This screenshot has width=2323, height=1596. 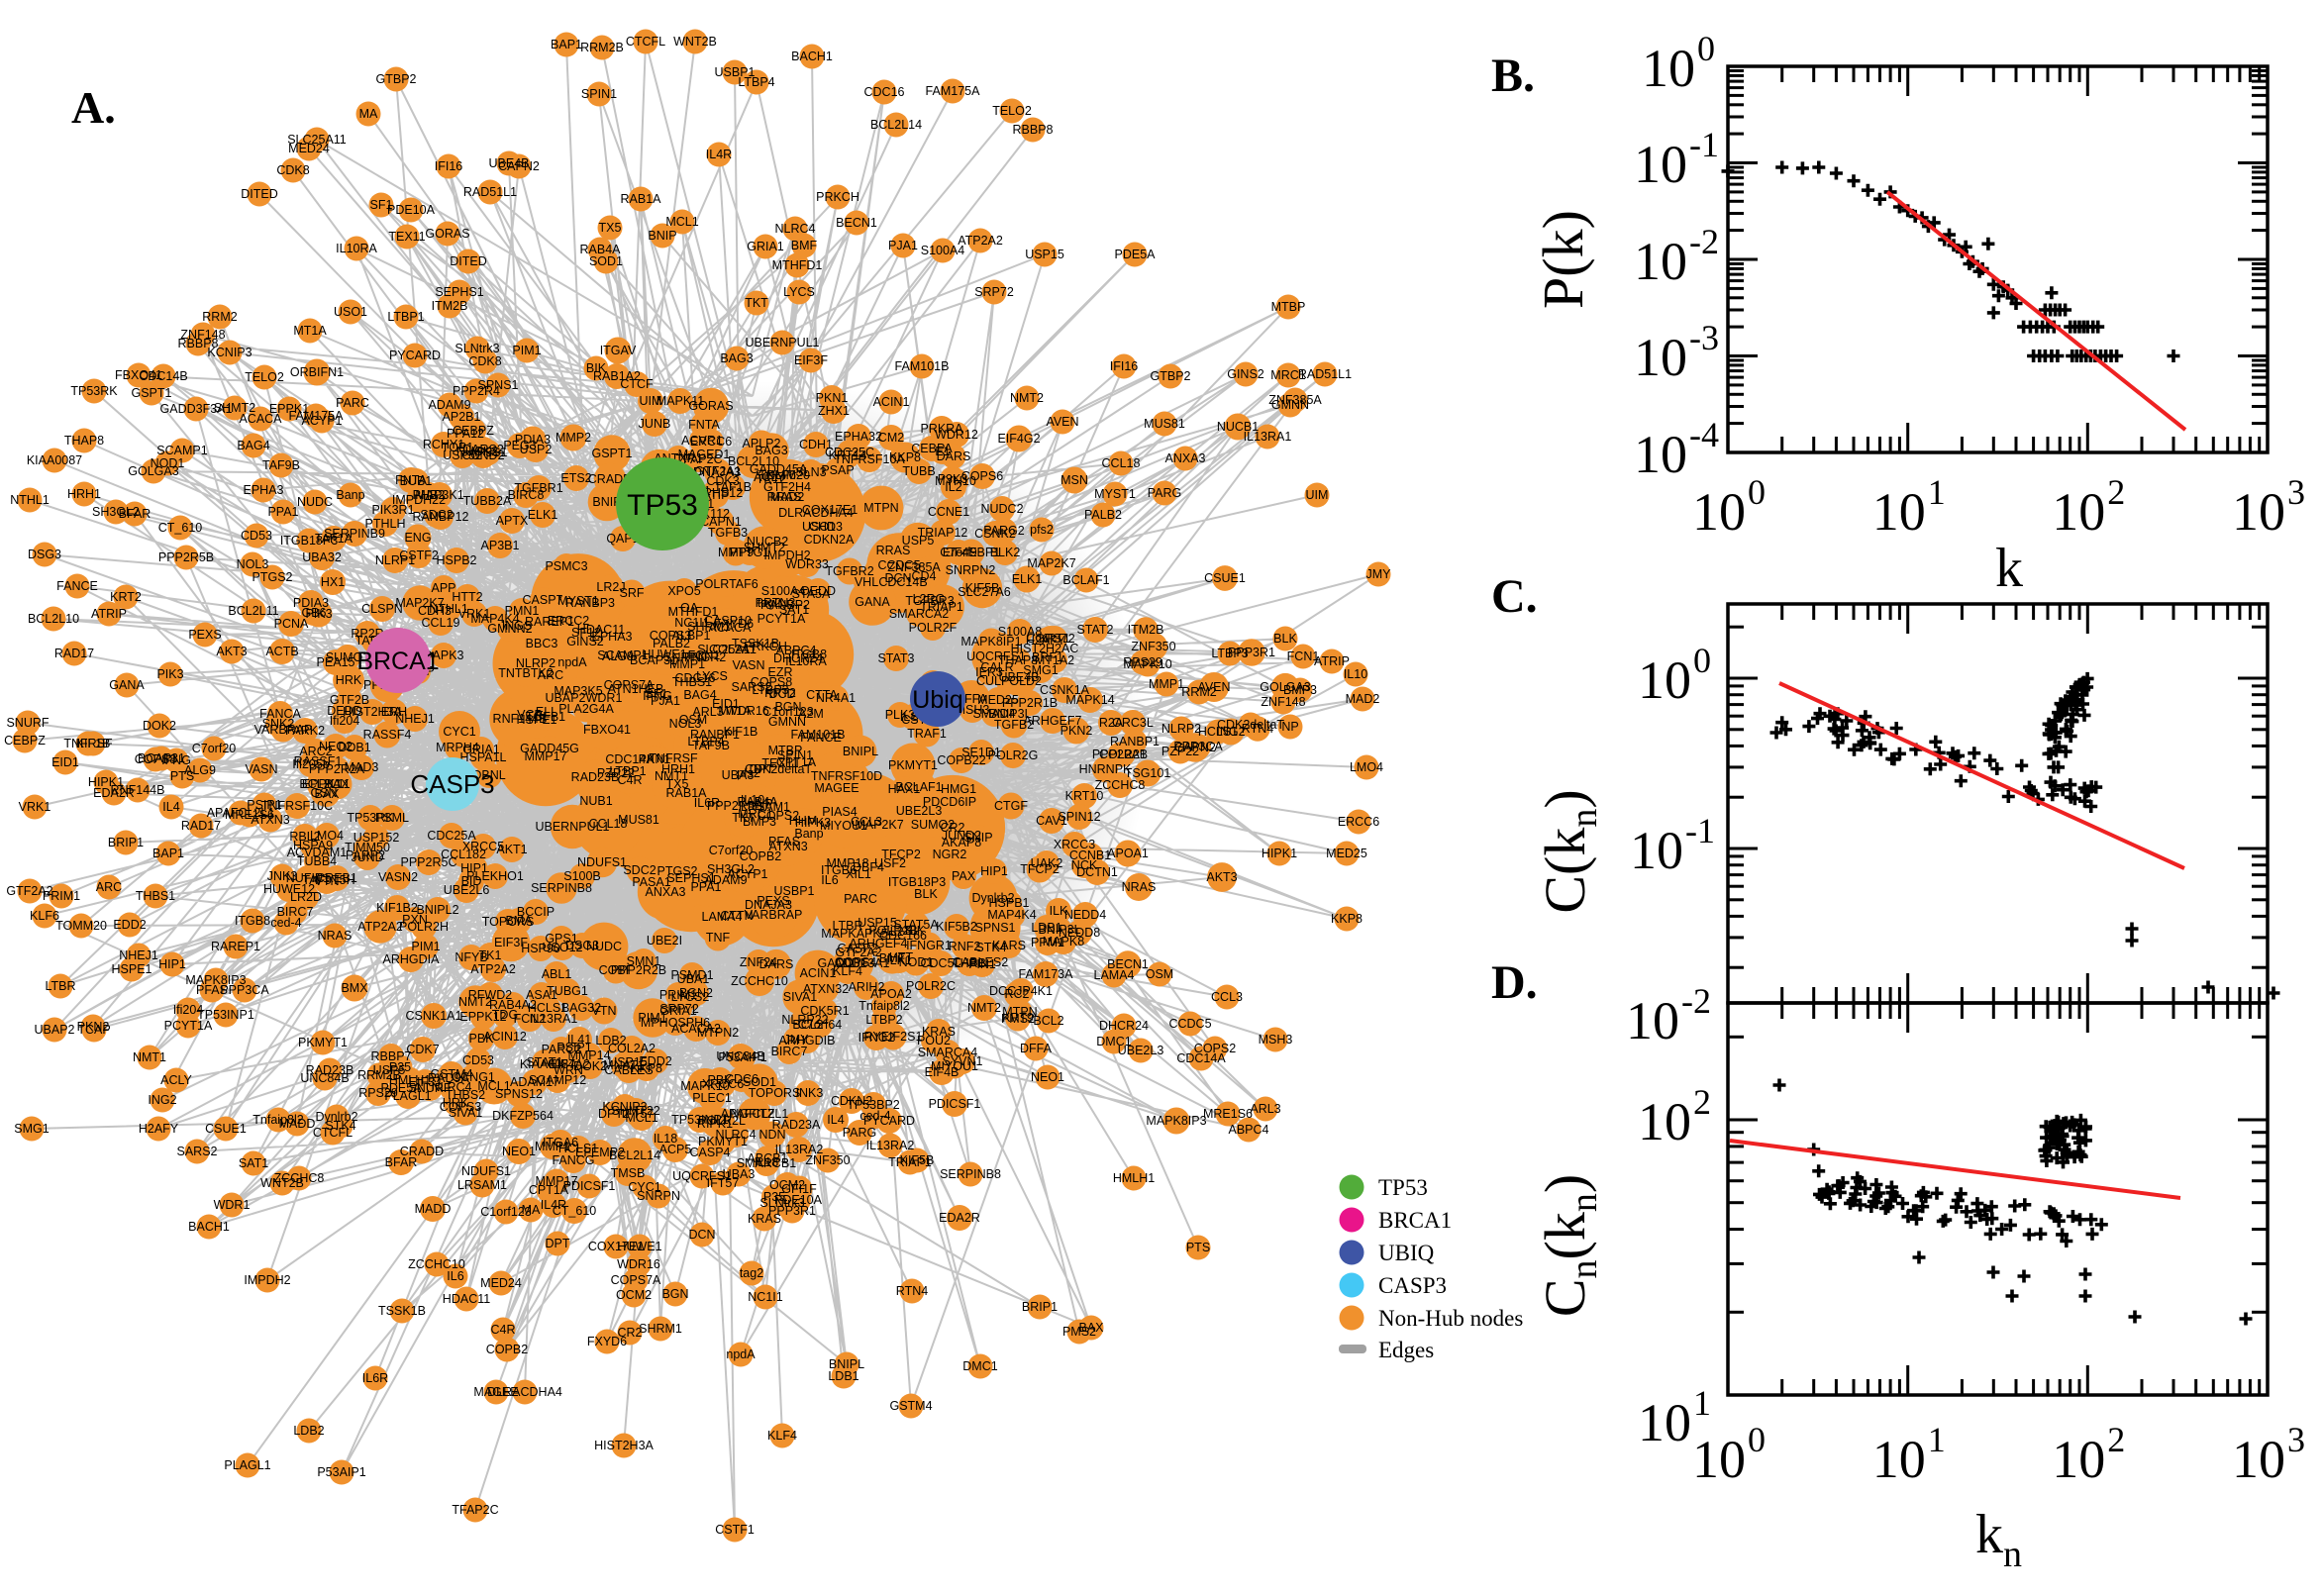 I want to click on svg-text: ACTB, so click(x=281, y=651).